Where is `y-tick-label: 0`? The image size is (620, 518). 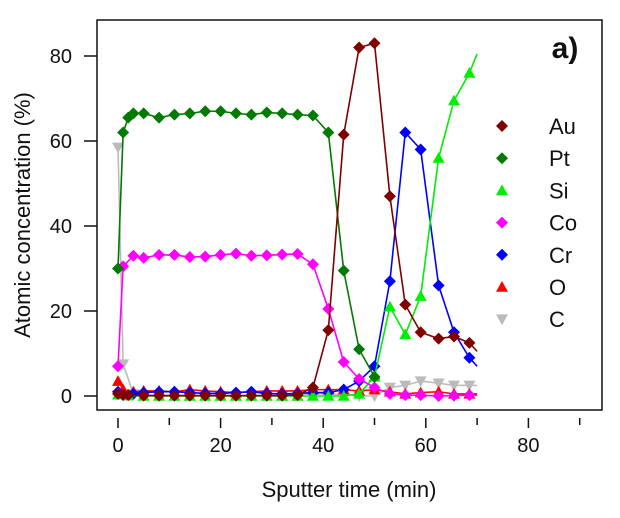
y-tick-label: 0 is located at coordinates (66, 397).